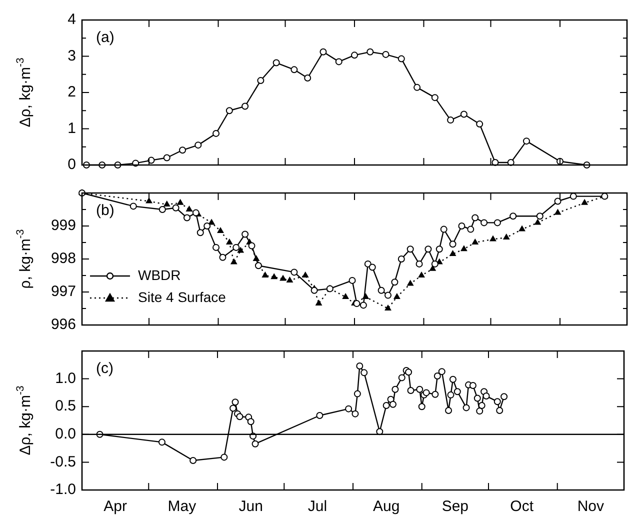 This screenshot has height=523, width=632. What do you see at coordinates (386, 507) in the screenshot?
I see `x-tick-label: Aug` at bounding box center [386, 507].